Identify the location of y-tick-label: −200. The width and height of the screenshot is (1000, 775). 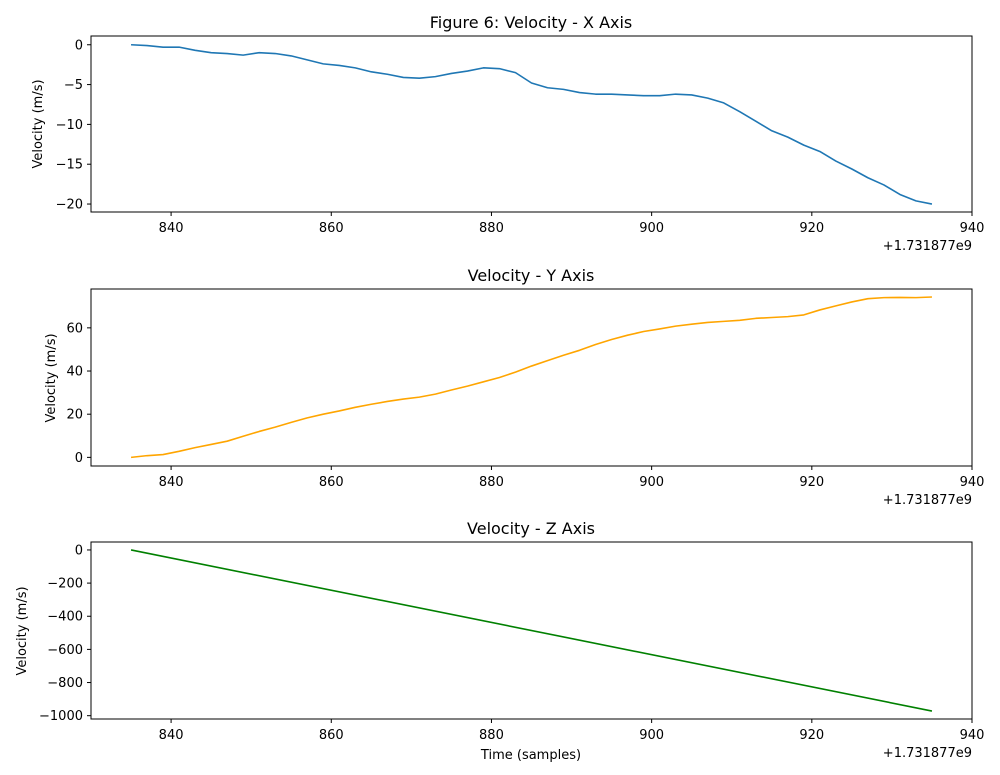
(65, 584).